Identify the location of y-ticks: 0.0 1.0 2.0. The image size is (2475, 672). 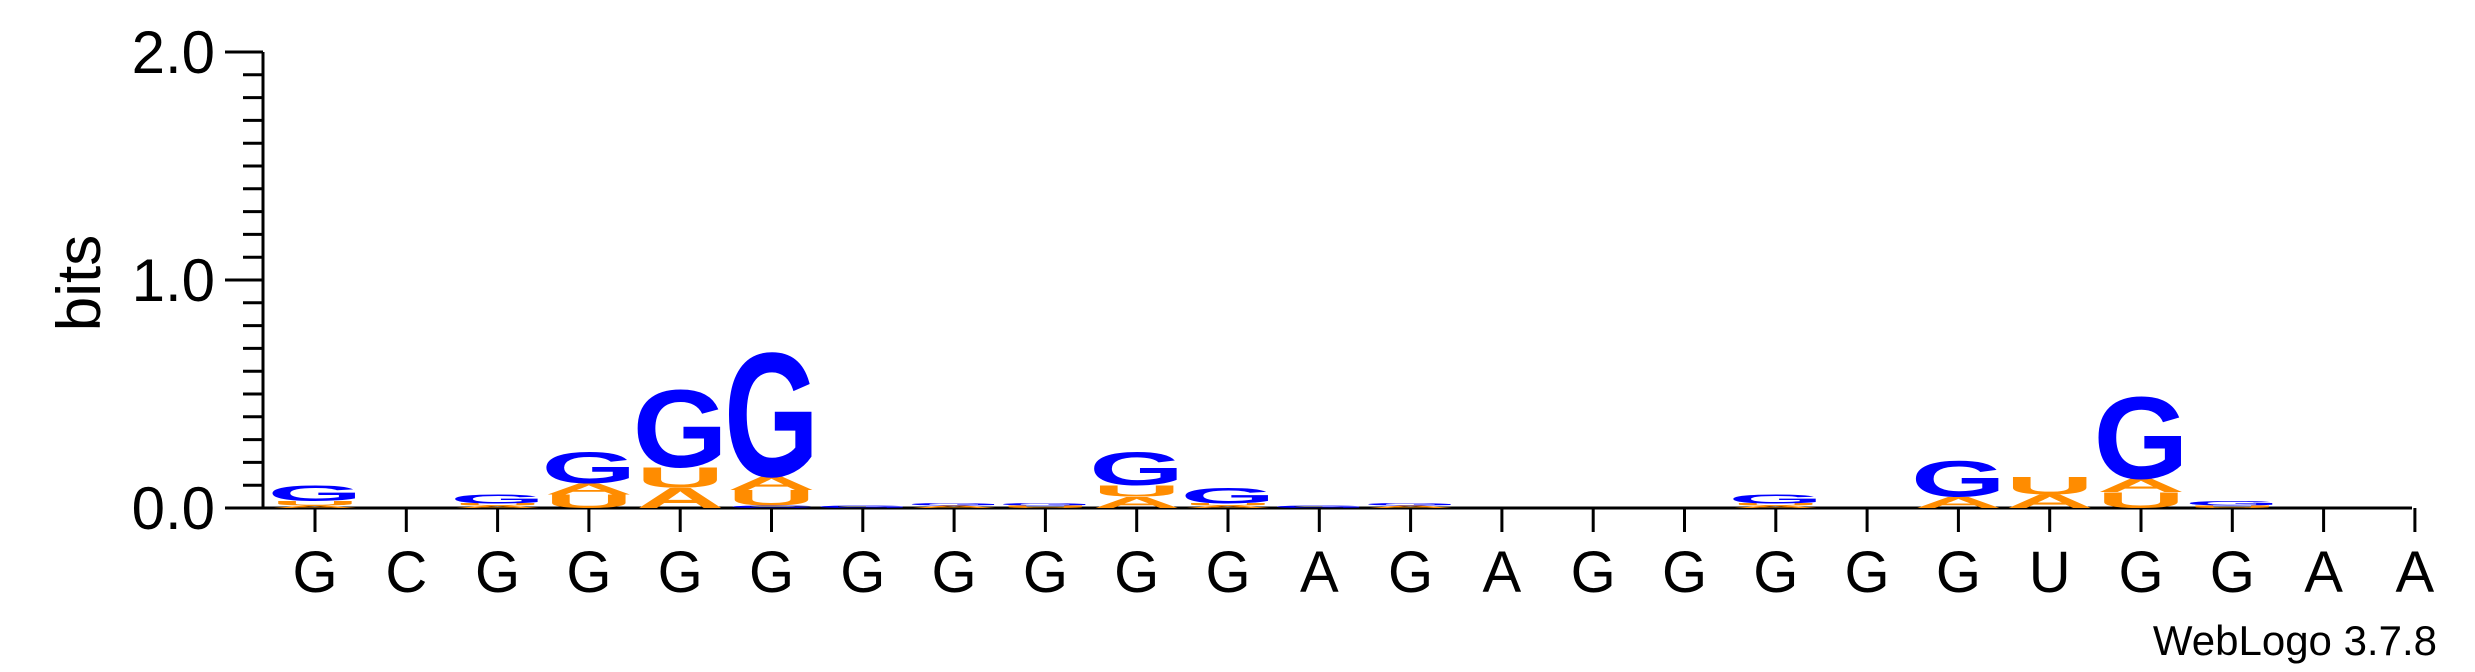
(197, 280).